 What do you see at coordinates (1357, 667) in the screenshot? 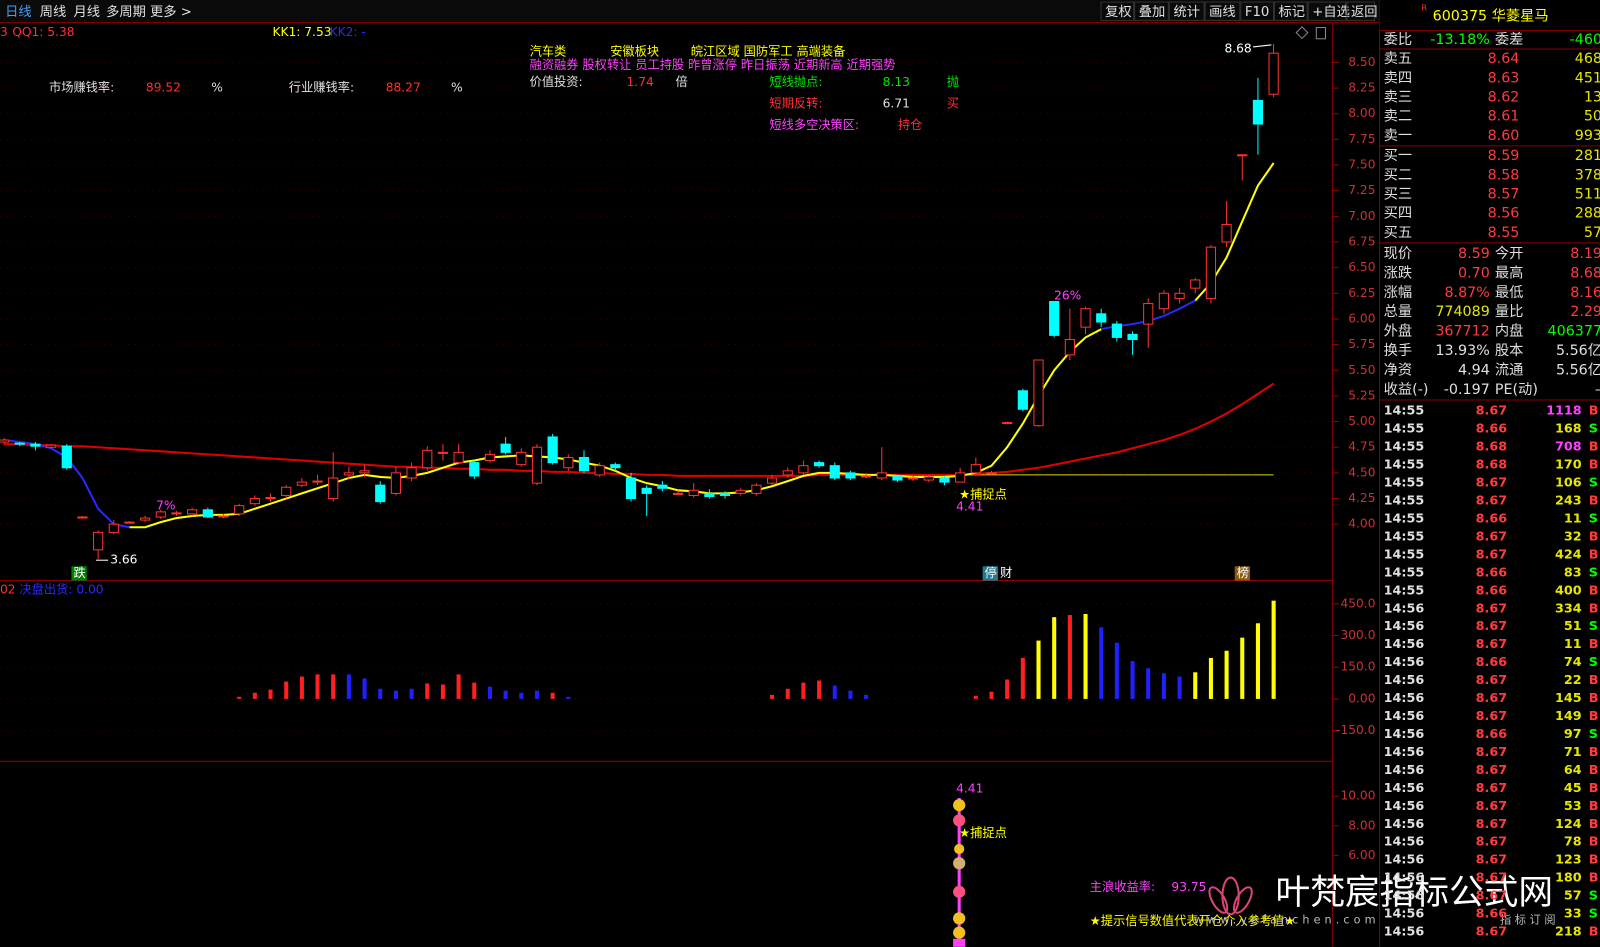
I see `y-tick-label: 150.0` at bounding box center [1357, 667].